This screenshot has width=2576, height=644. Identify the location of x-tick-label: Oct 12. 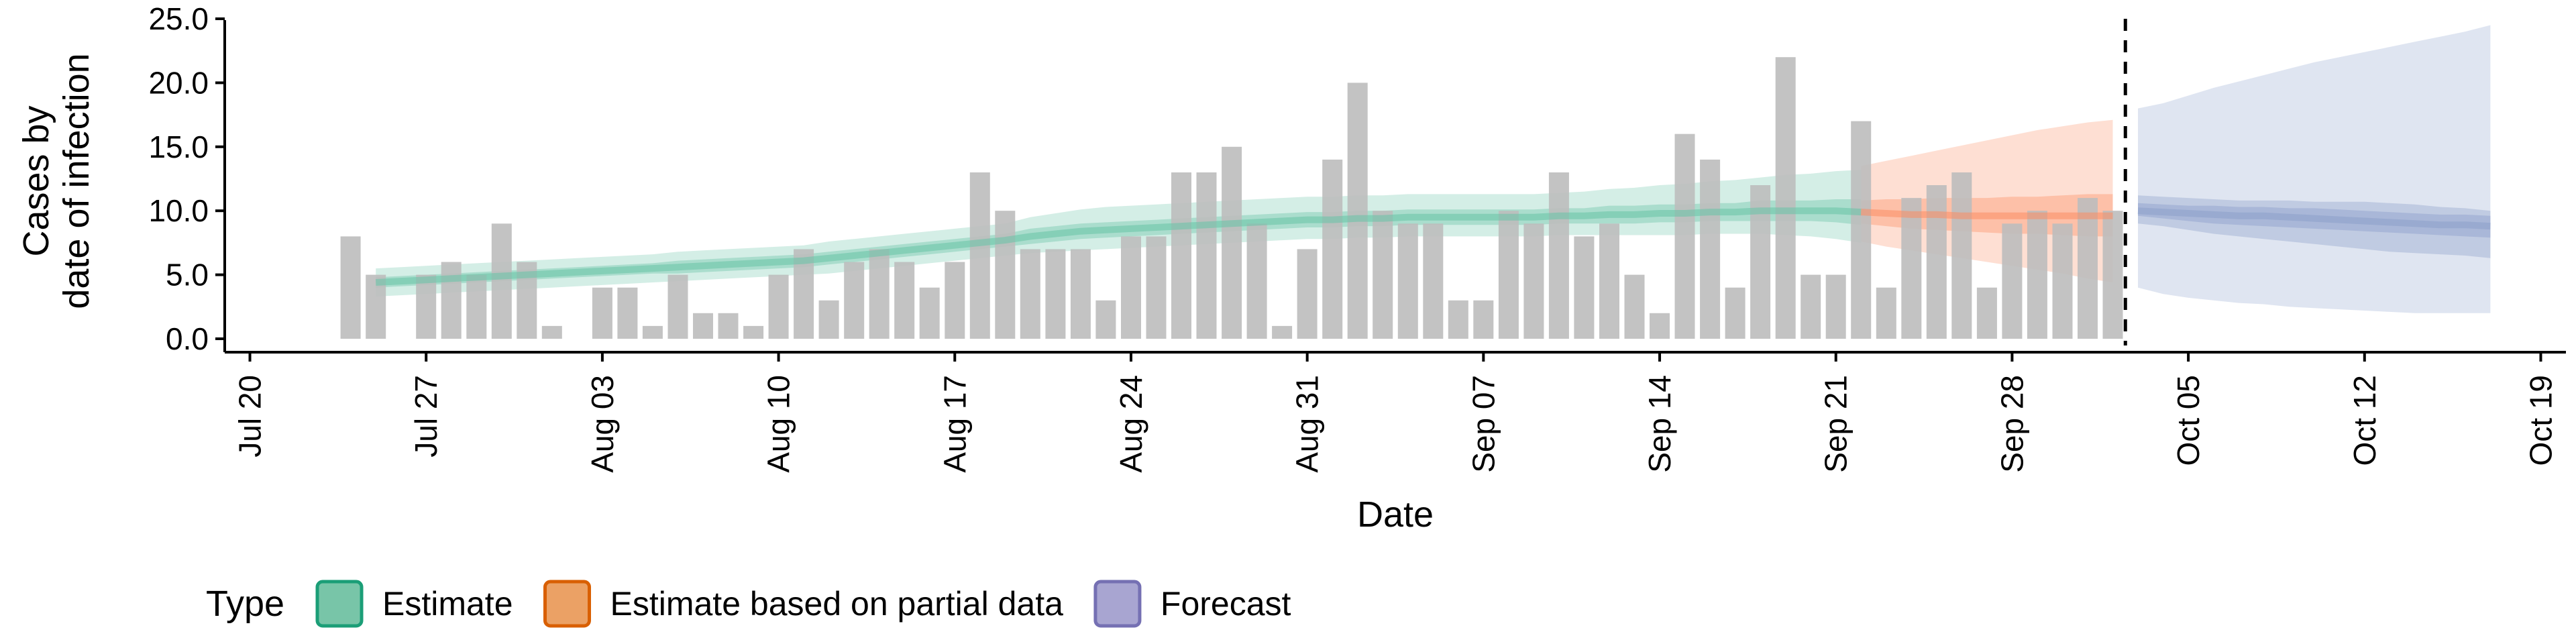
(2364, 420).